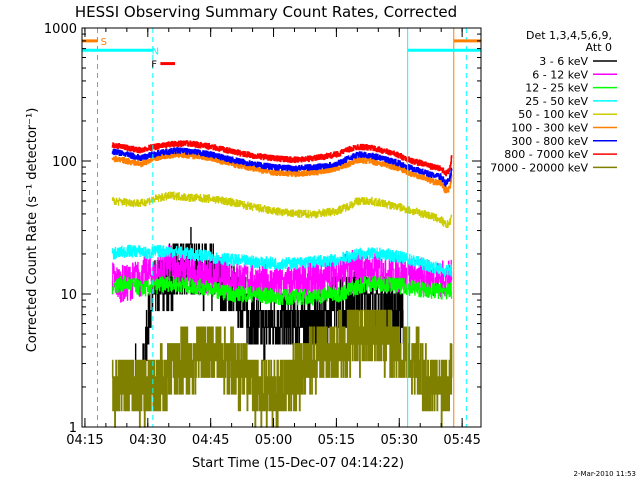 This screenshot has width=640, height=480. I want to click on y-tick-label: 1000, so click(60, 29).